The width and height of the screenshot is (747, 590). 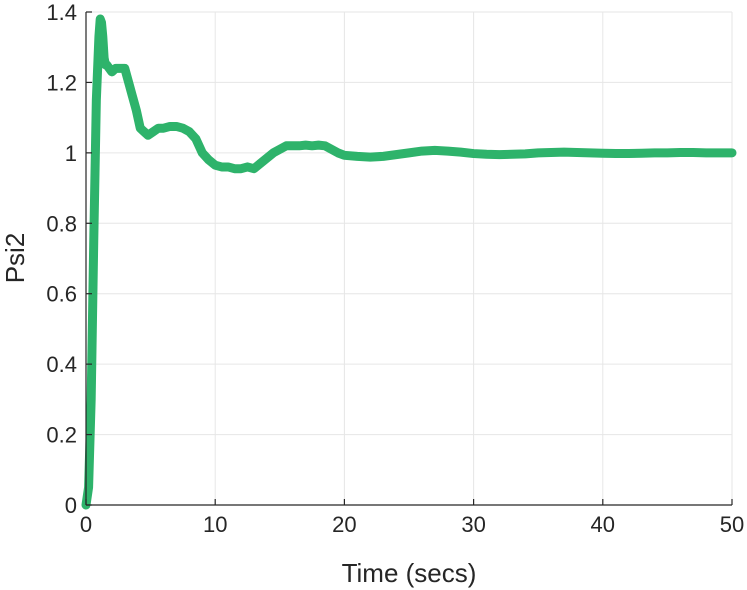 I want to click on y-tick-label: 0.8, so click(x=61, y=223).